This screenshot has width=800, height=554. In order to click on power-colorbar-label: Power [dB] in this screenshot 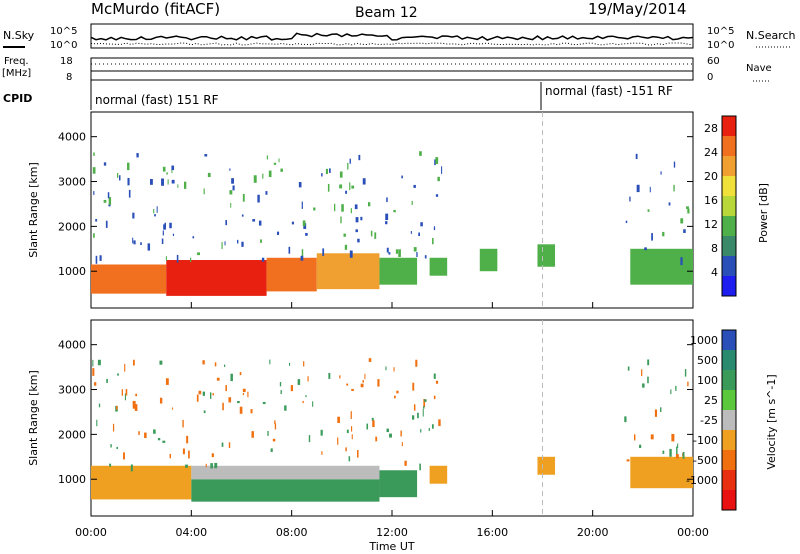, I will do `click(763, 213)`.